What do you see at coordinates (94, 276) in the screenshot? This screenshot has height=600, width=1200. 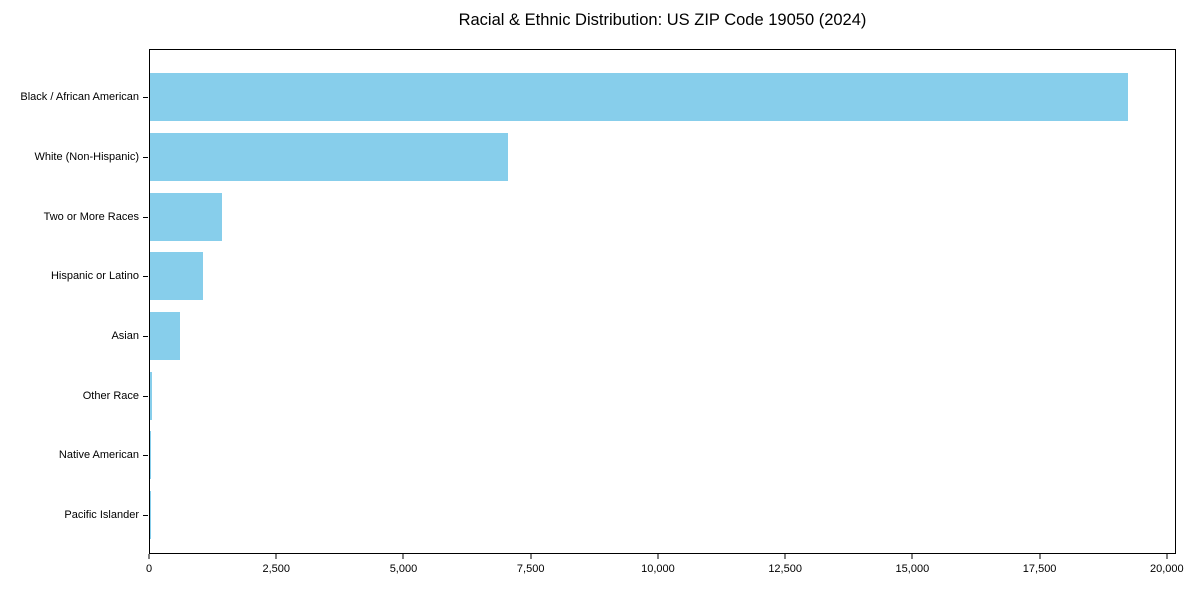 I see `y-axis-category-label: Hispanic or Latino` at bounding box center [94, 276].